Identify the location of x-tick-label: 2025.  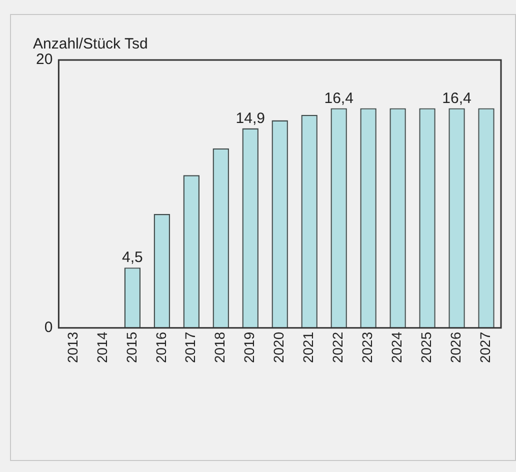
(426, 348).